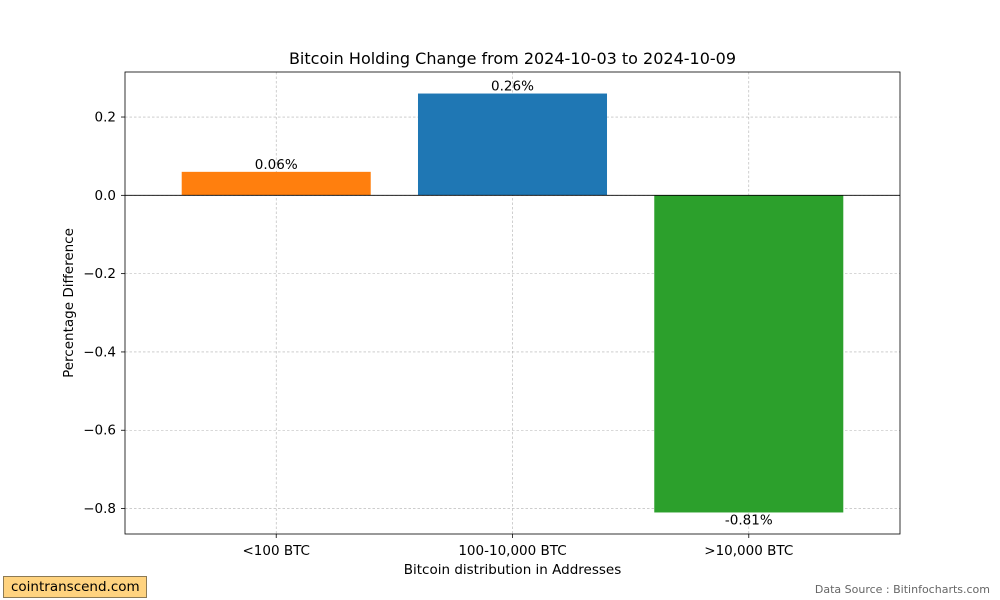 The width and height of the screenshot is (1000, 600). What do you see at coordinates (75, 587) in the screenshot?
I see `watermark-badge: cointranscend.com` at bounding box center [75, 587].